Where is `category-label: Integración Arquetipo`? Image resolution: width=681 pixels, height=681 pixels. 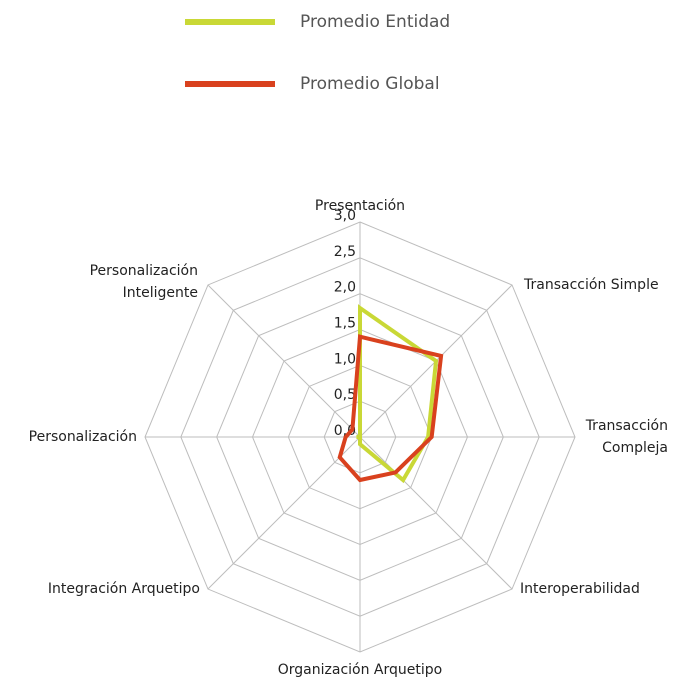
category-label: Integración Arquetipo is located at coordinates (124, 589).